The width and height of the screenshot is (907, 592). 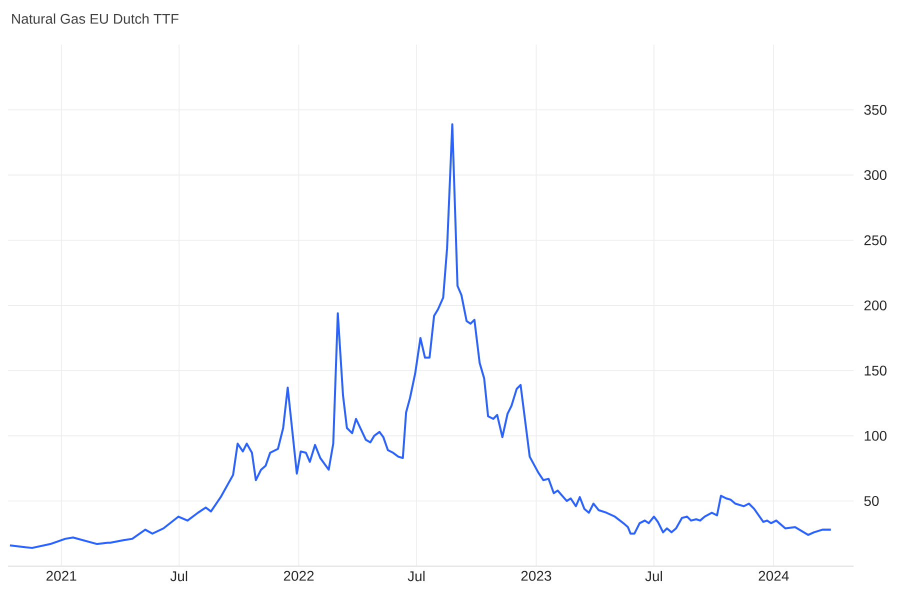 What do you see at coordinates (875, 371) in the screenshot?
I see `y-tick-label: 150` at bounding box center [875, 371].